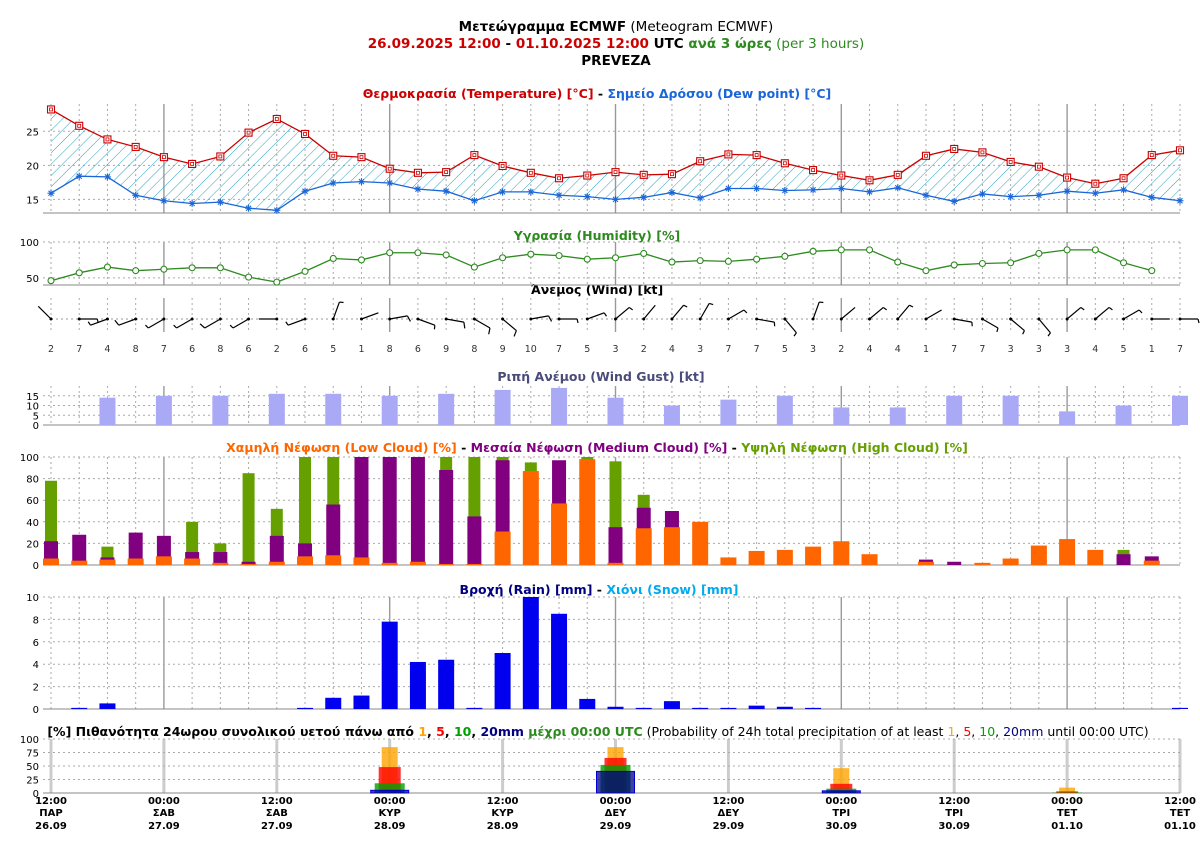  Describe the element at coordinates (32, 200) in the screenshot. I see `y-tick-label: 15` at that location.